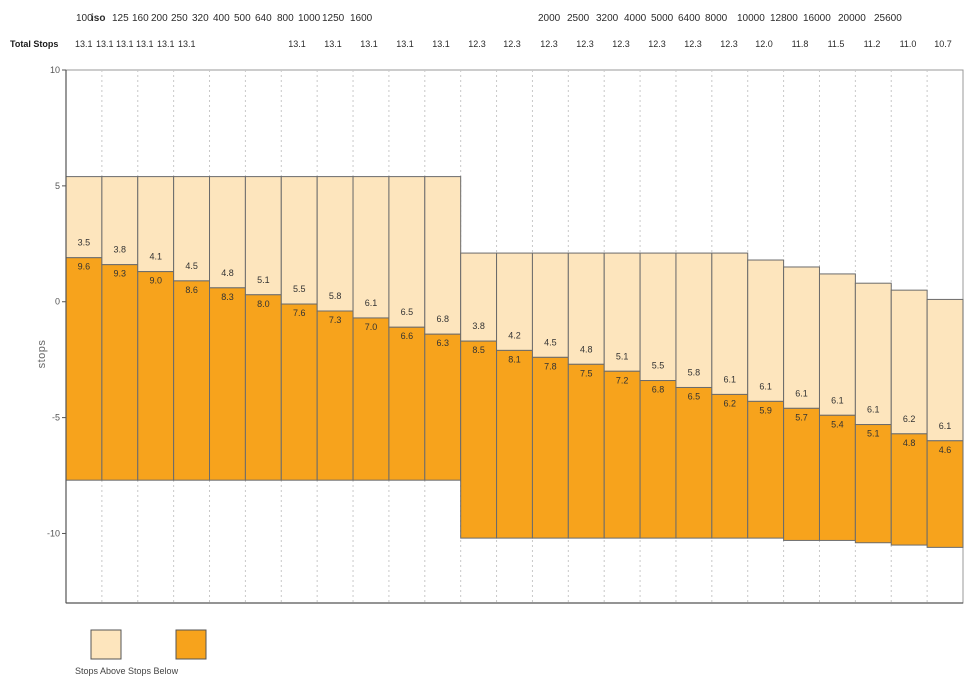 The height and width of the screenshot is (685, 976). I want to click on value-label-above: 5.8, so click(335, 296).